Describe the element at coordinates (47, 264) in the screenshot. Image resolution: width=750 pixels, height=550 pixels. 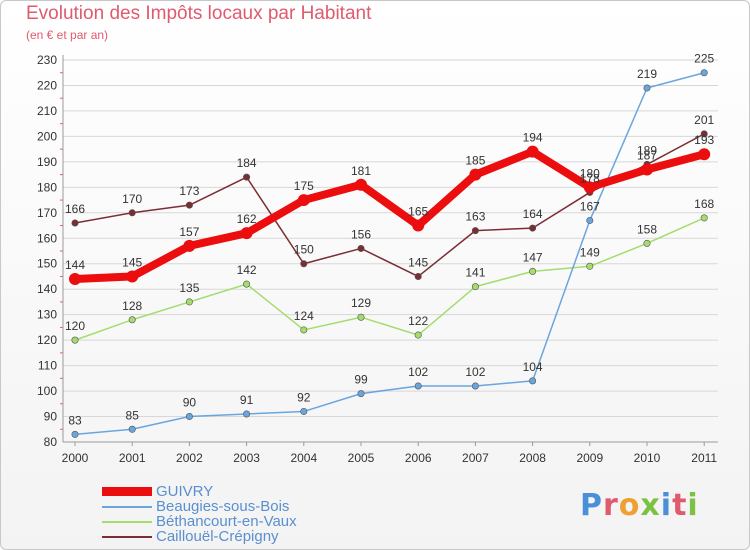
I see `y-tick-label: 150` at that location.